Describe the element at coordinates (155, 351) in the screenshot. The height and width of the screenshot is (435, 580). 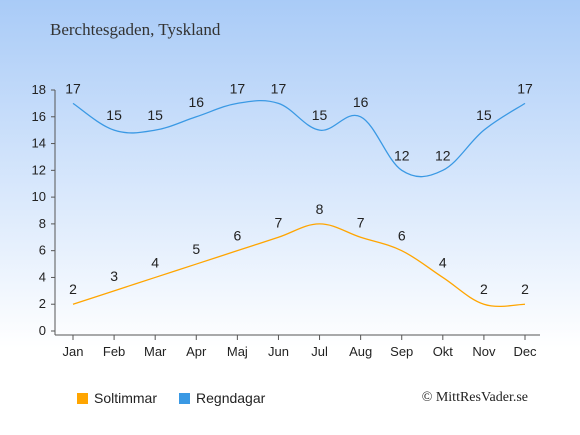
I see `x-tick-label: Mar` at that location.